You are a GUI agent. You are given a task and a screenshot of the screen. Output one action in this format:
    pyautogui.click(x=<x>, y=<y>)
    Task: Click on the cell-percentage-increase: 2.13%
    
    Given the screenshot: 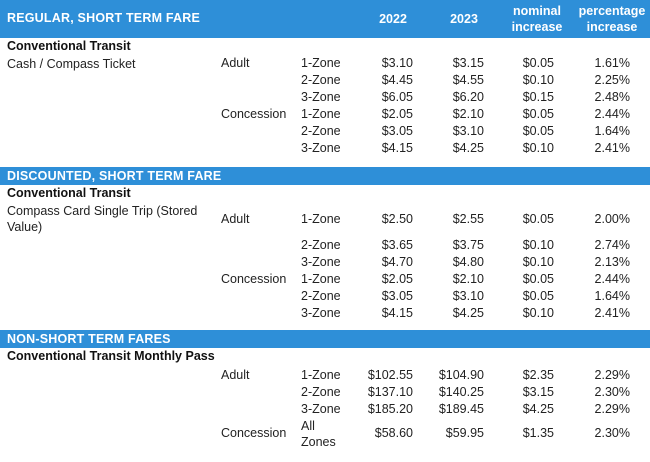 What is the action you would take?
    pyautogui.click(x=612, y=262)
    